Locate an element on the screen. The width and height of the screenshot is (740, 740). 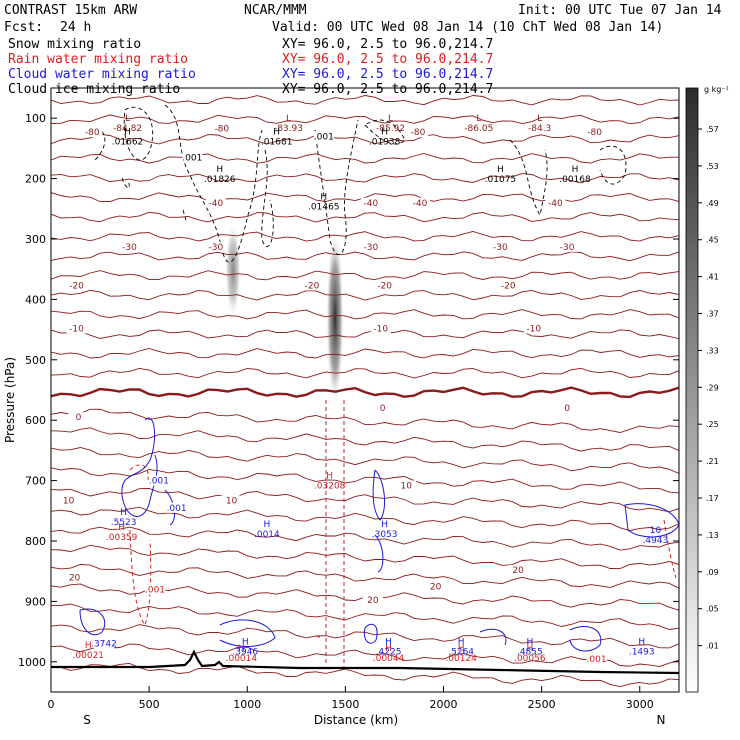
colorbar-level: .49 is located at coordinates (712, 203).